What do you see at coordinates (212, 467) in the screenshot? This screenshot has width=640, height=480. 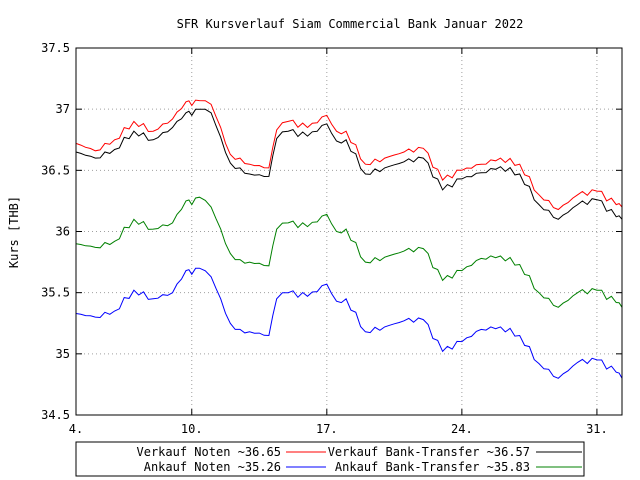 I see `legend-label: Ankauf Noten ~35.26` at bounding box center [212, 467].